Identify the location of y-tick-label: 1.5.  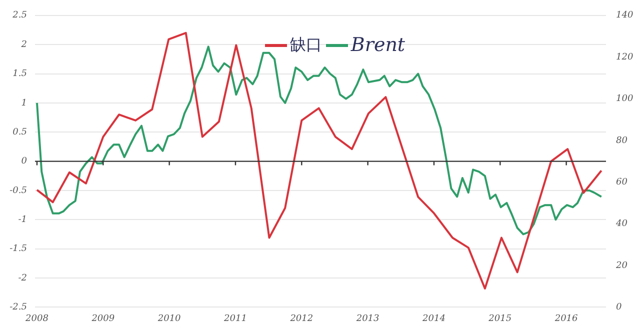
(20, 74).